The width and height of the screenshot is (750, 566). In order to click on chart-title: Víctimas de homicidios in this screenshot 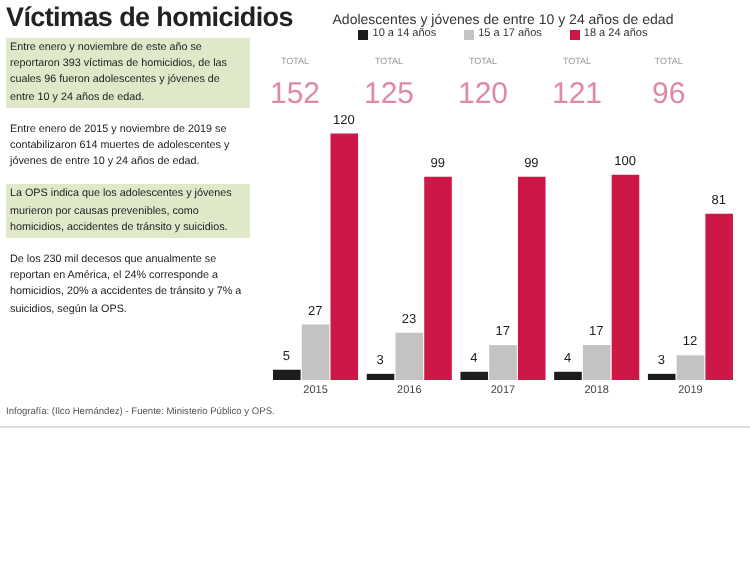, I will do `click(149, 17)`.